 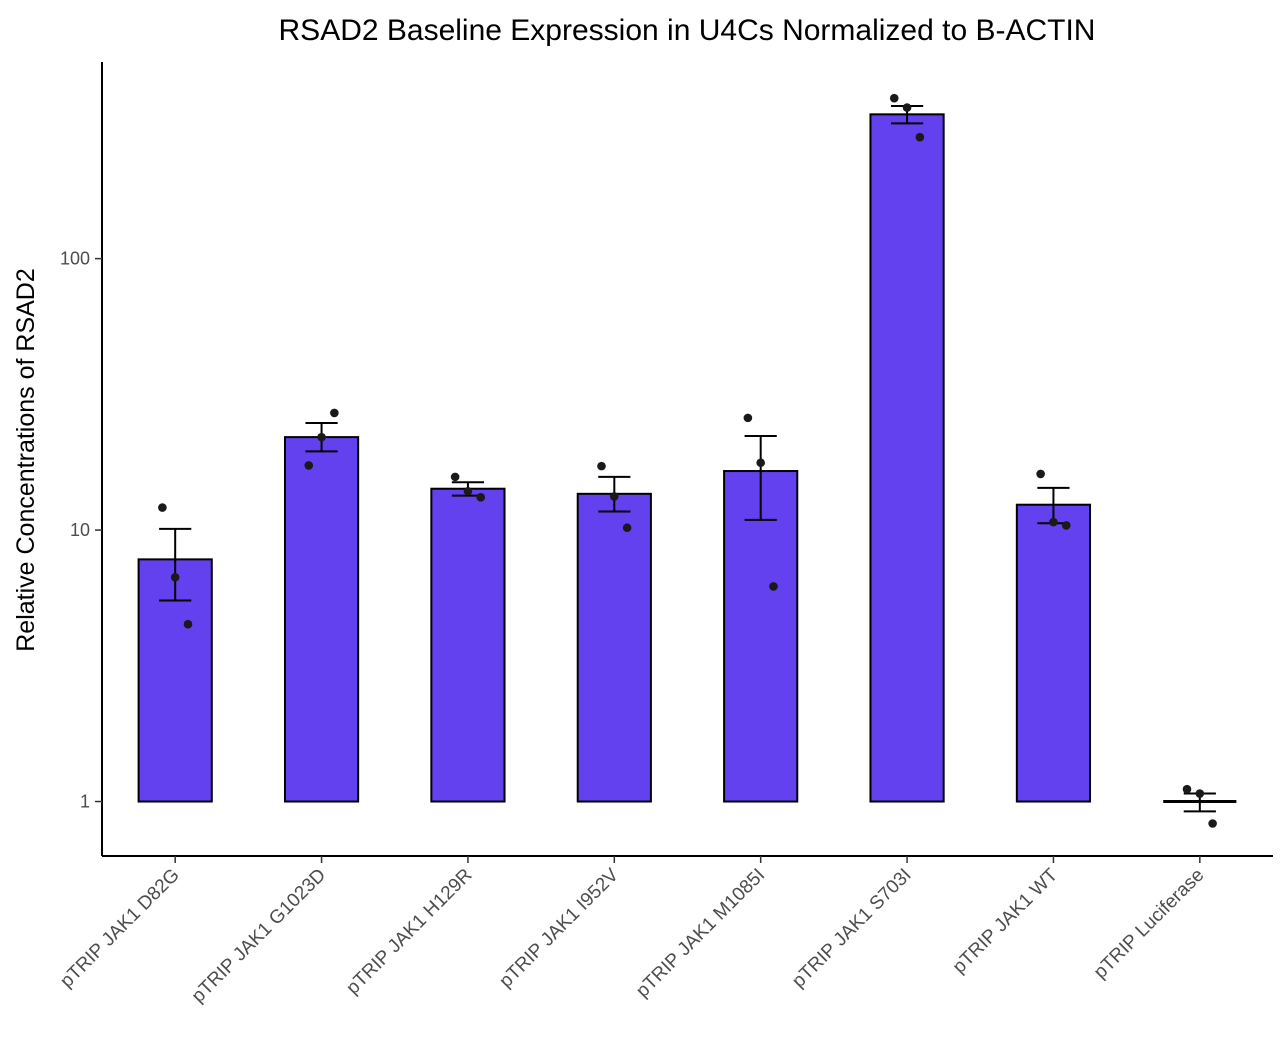 I want to click on x-tick-label: pTRIP JAK1 WT, so click(x=1005, y=920).